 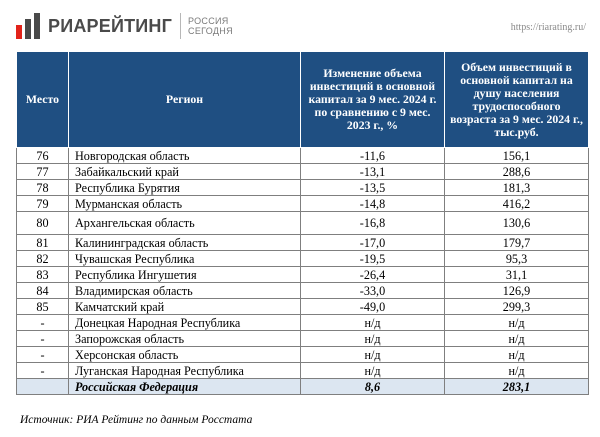 What do you see at coordinates (184, 258) in the screenshot?
I see `cell-region: Чувашская Республика` at bounding box center [184, 258].